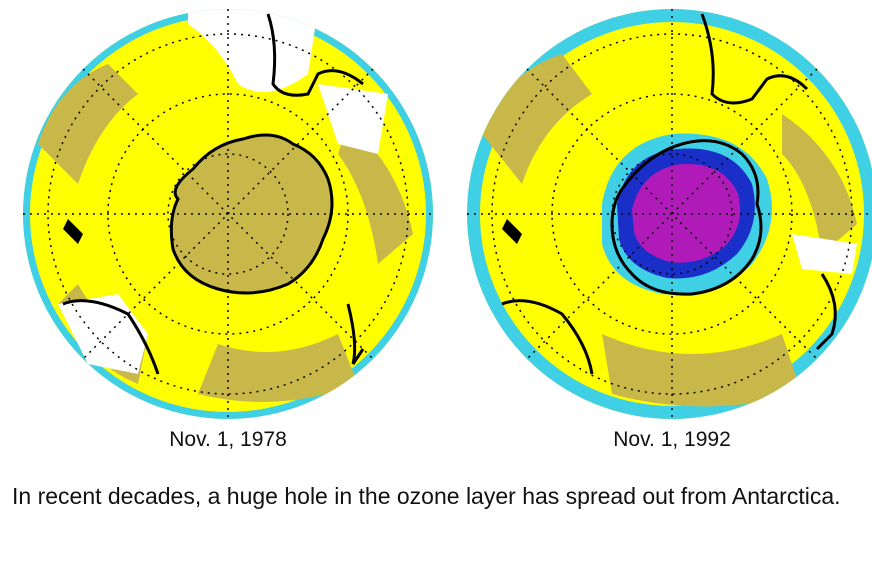 The image size is (872, 562). What do you see at coordinates (672, 439) in the screenshot?
I see `map-caption-1992: Nov. 1, 1992` at bounding box center [672, 439].